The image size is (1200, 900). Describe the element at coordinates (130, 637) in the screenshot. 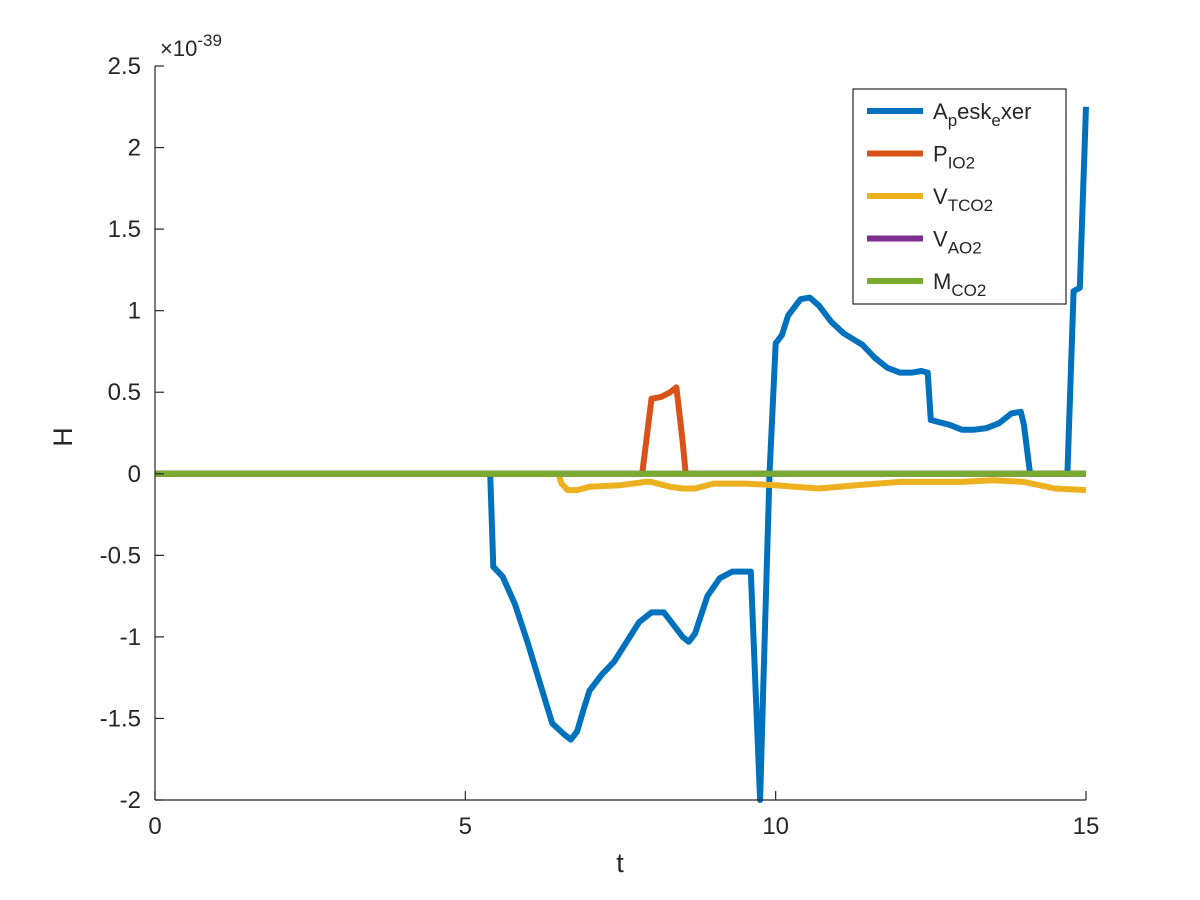

I see `y-tick-label: -1` at that location.